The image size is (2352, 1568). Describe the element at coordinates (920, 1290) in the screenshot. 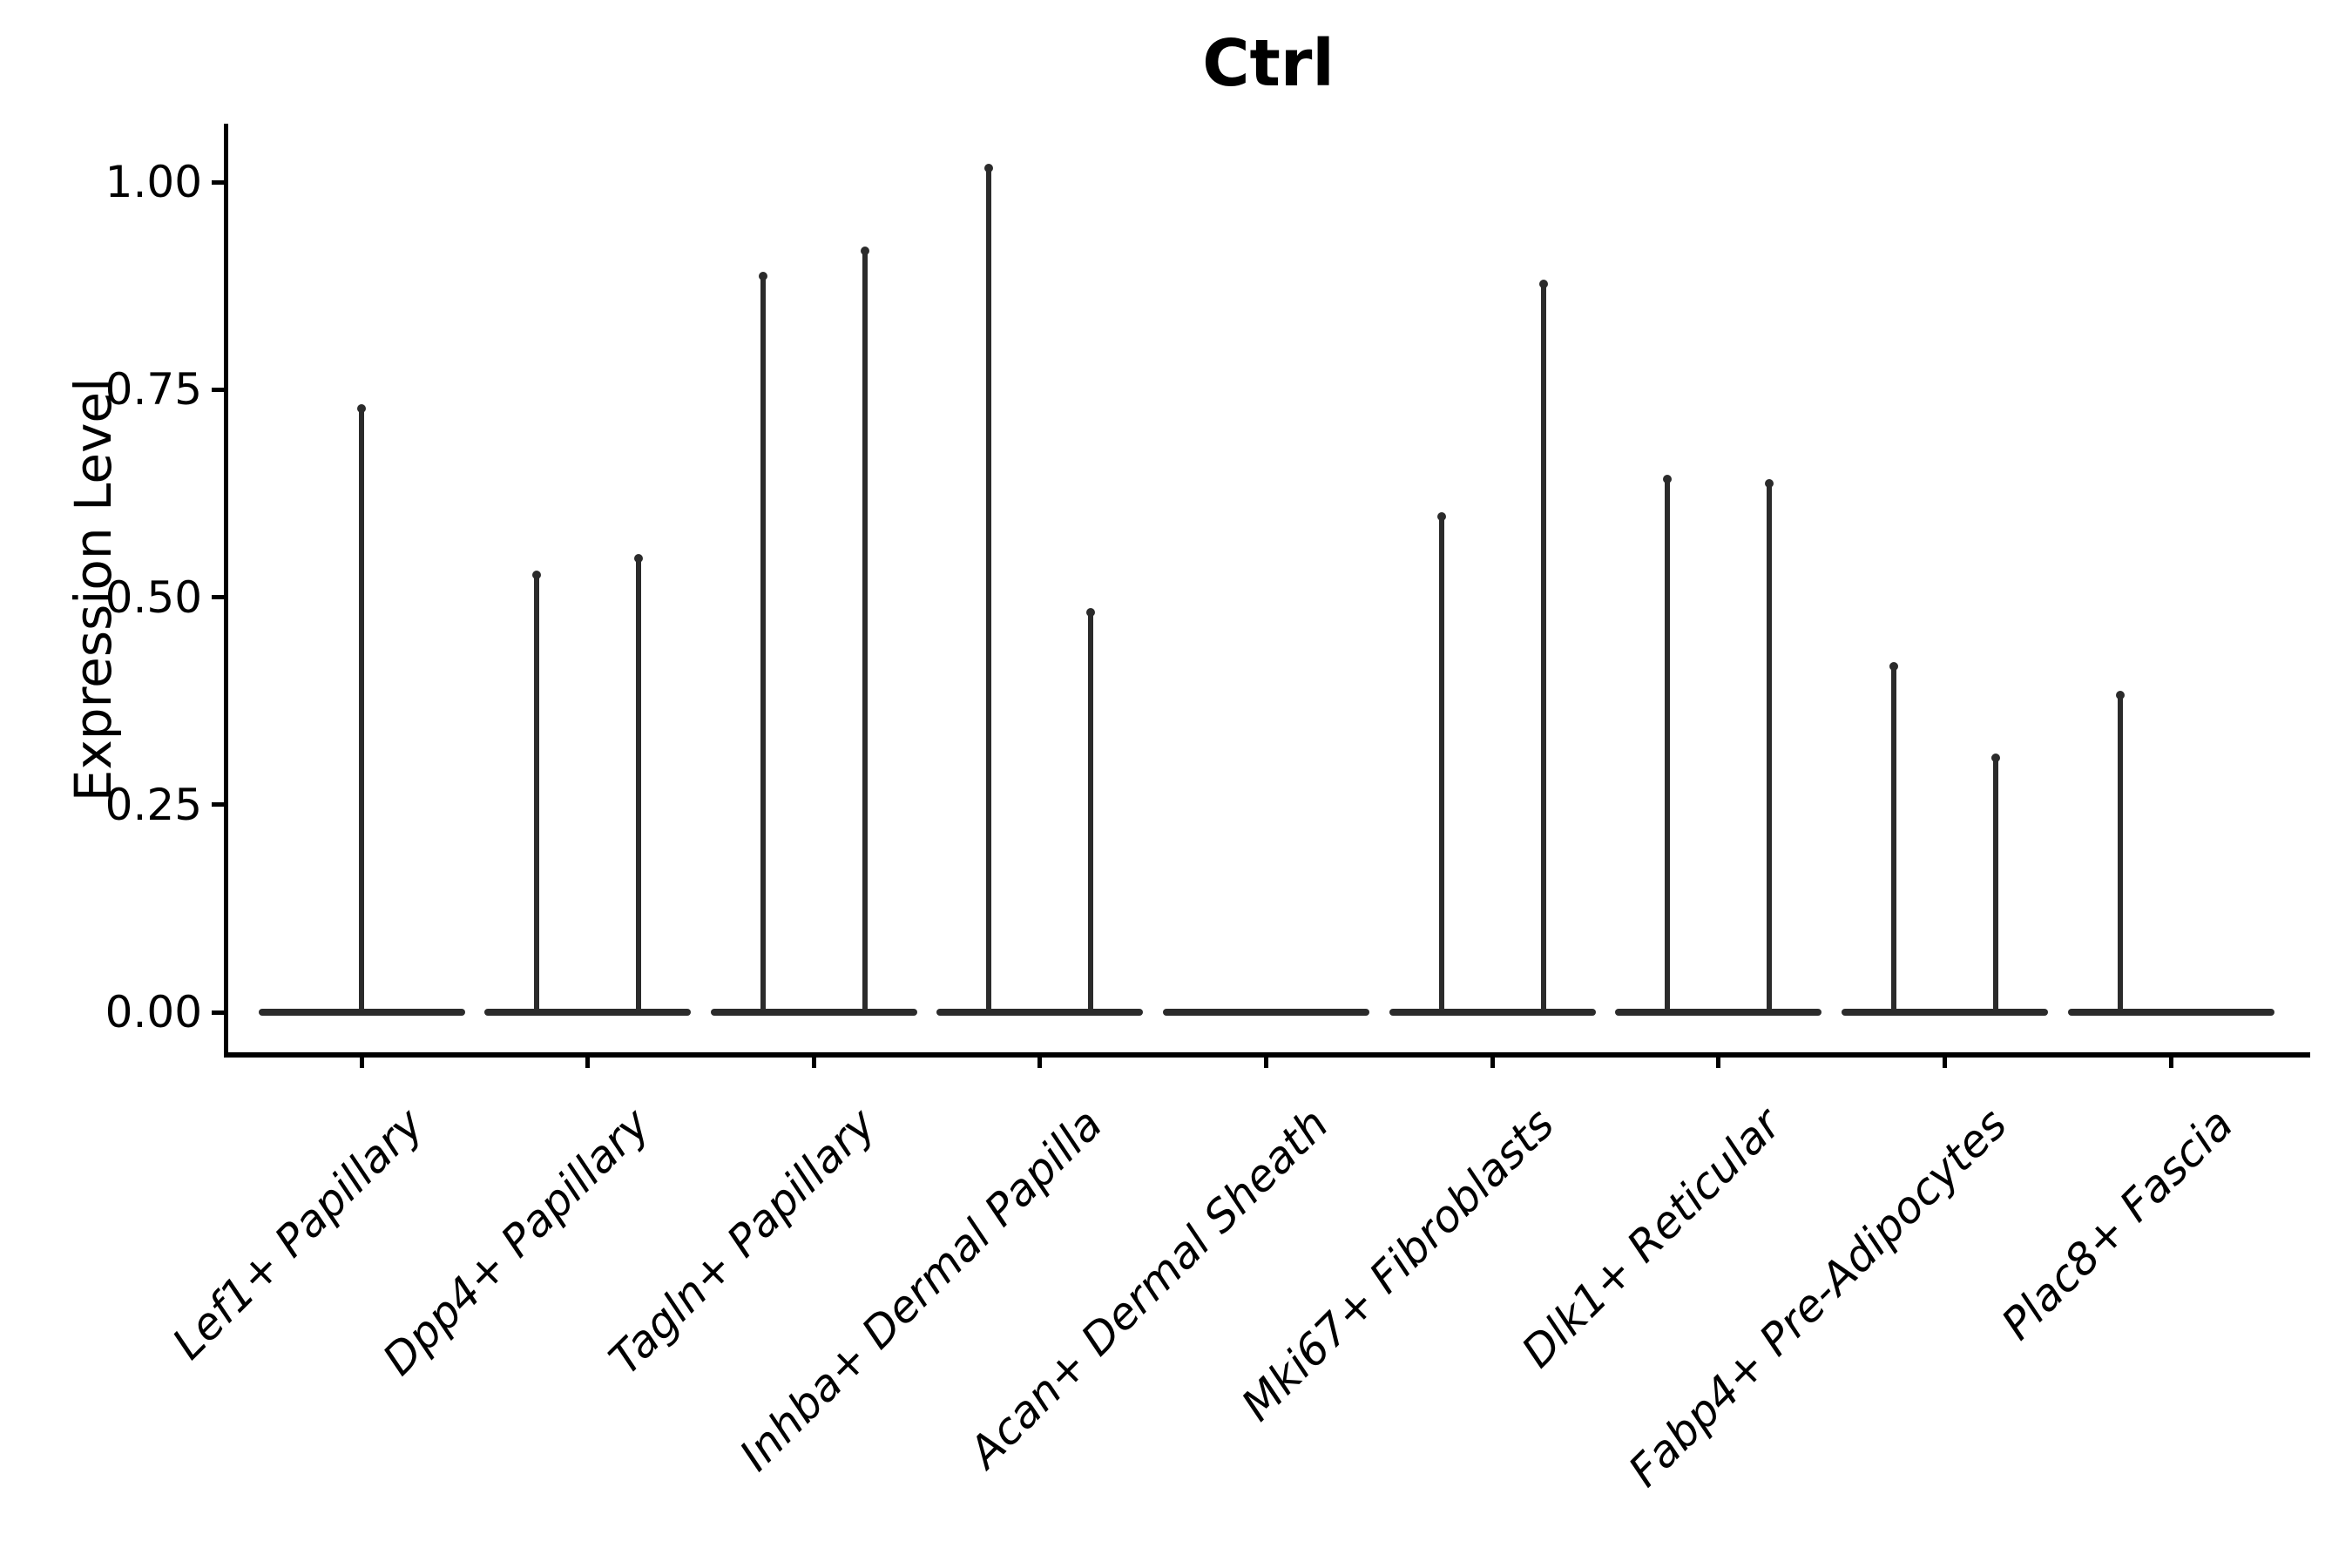

I see `x-tick-label: Inhba+ Dermal Papilla` at that location.